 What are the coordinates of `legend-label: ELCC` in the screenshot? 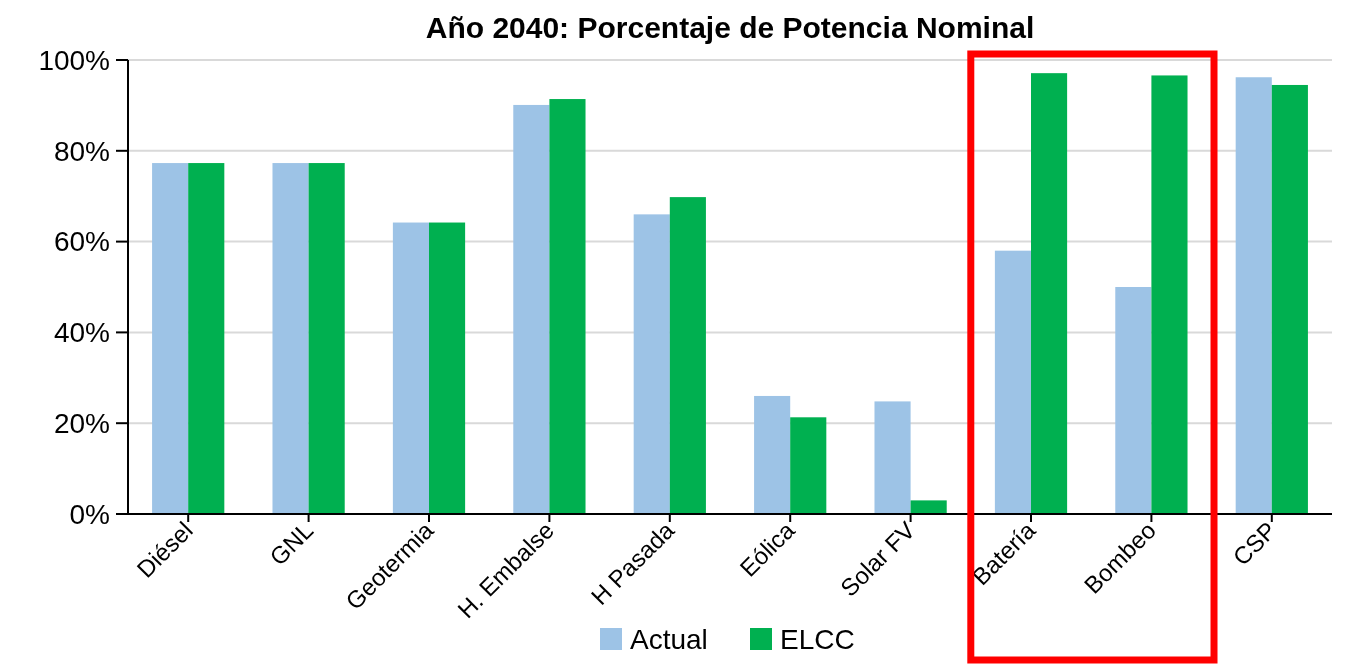 It's located at (817, 639).